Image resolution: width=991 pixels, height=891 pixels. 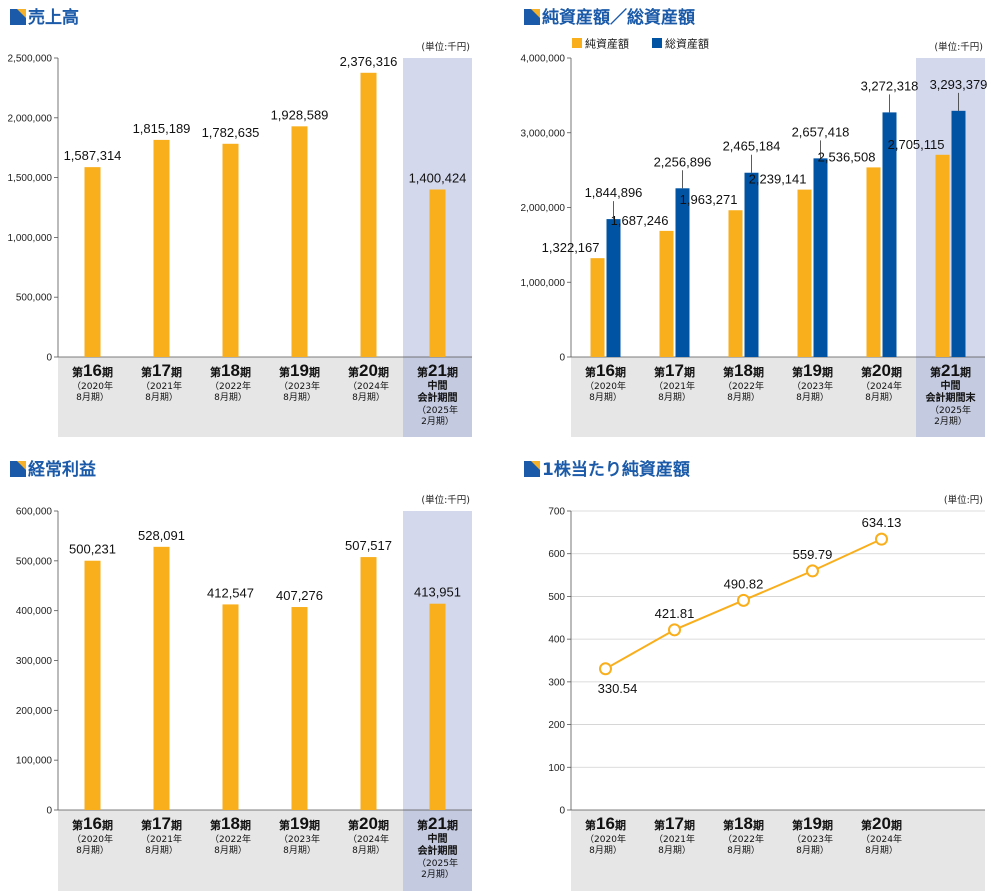 What do you see at coordinates (605, 386) in the screenshot?
I see `category-date-label: （2020年` at bounding box center [605, 386].